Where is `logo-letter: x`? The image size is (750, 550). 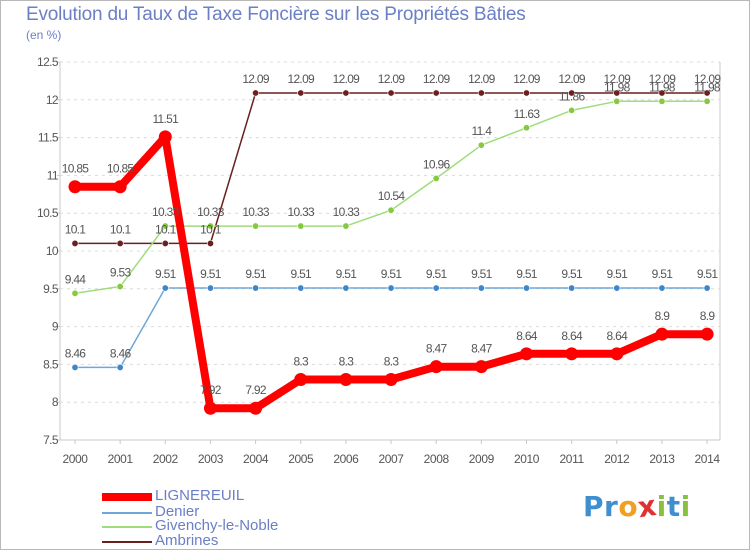 logo-letter: x is located at coordinates (647, 506).